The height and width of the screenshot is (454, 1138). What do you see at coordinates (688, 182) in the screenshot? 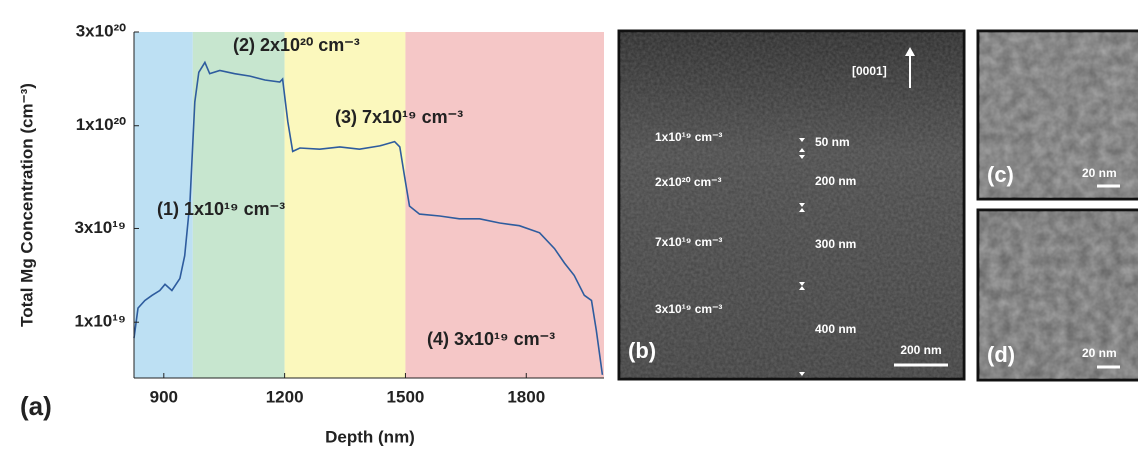
I see `layer-concentration: 2x10²⁰ cm⁻³` at bounding box center [688, 182].